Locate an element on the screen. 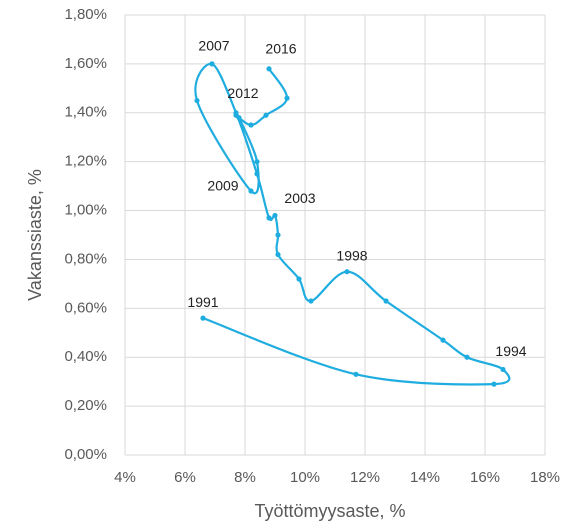  y-tick-label: 1,20% is located at coordinates (85, 161).